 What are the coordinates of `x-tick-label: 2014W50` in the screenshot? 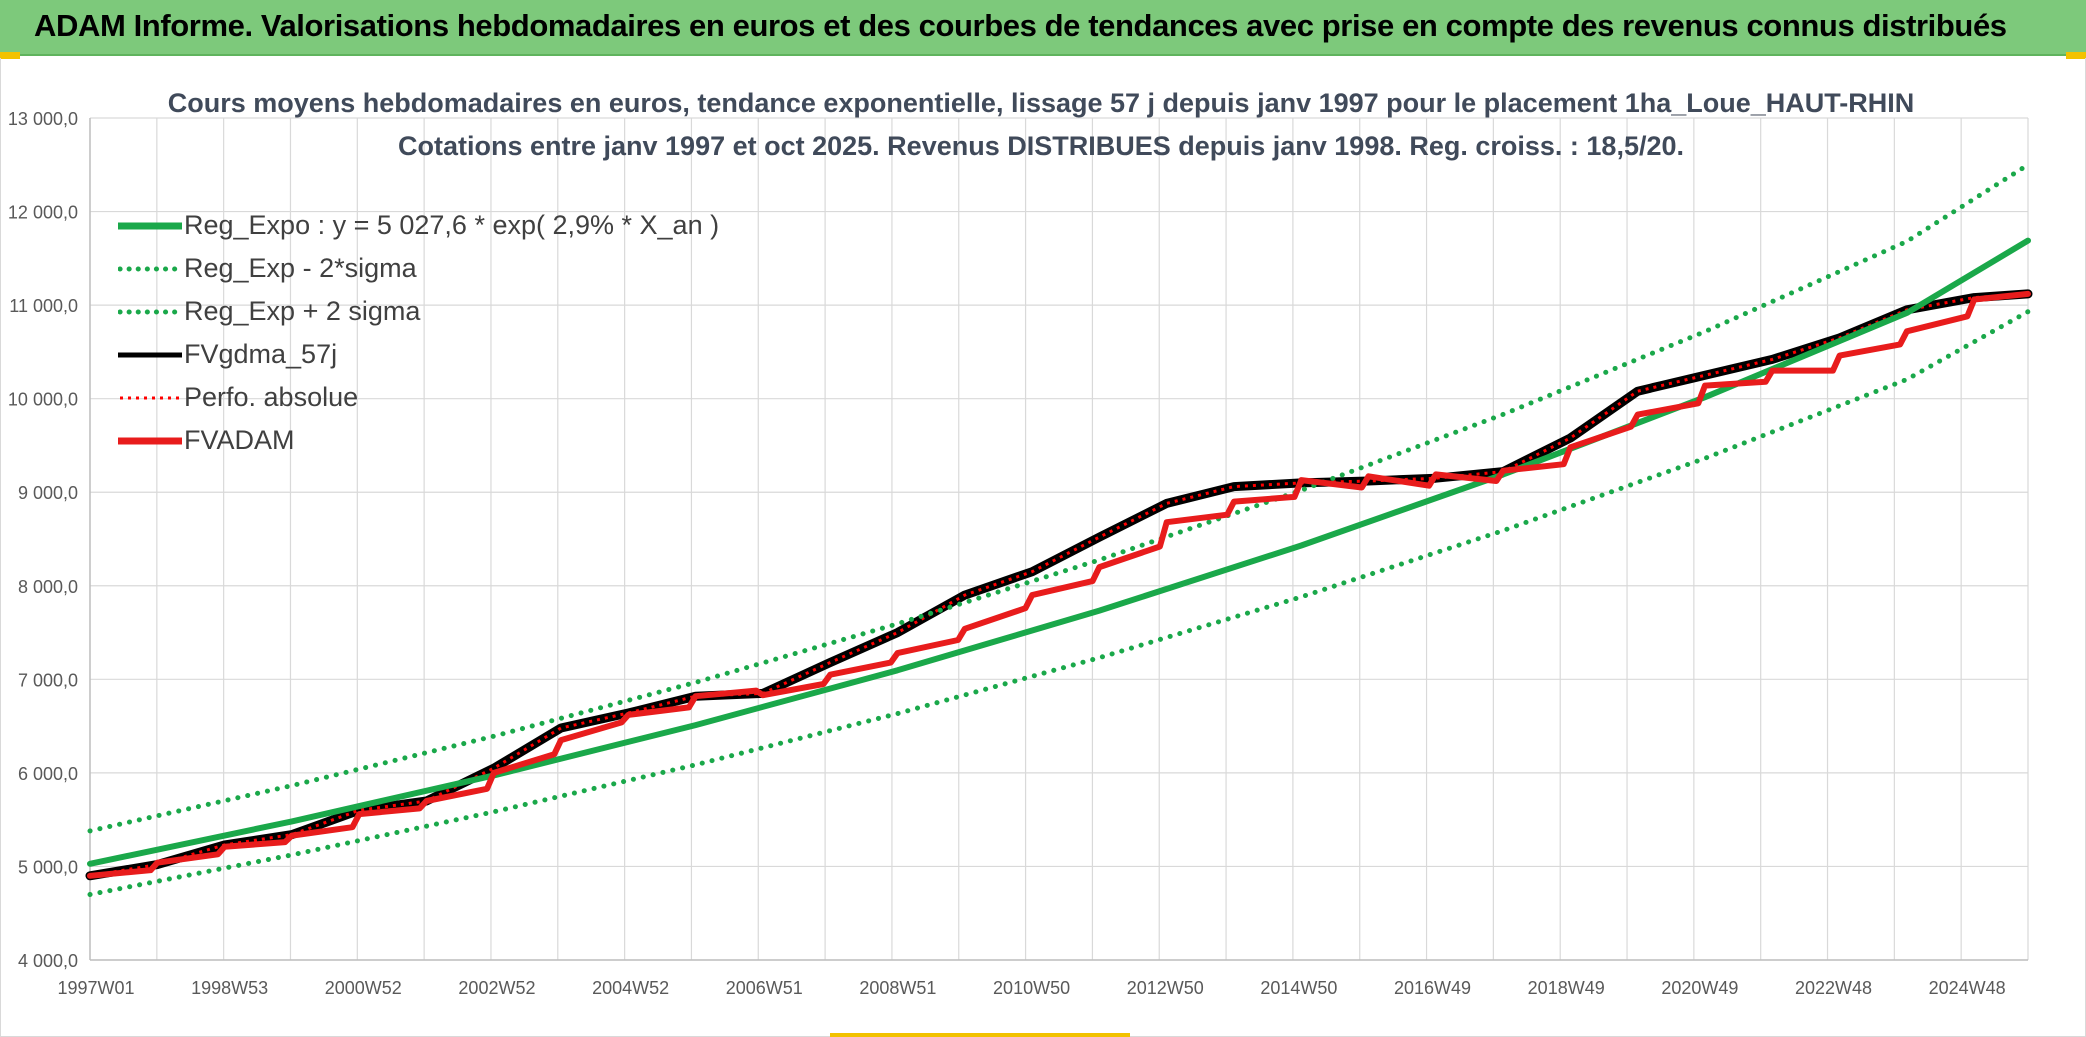 It's located at (1298, 988).